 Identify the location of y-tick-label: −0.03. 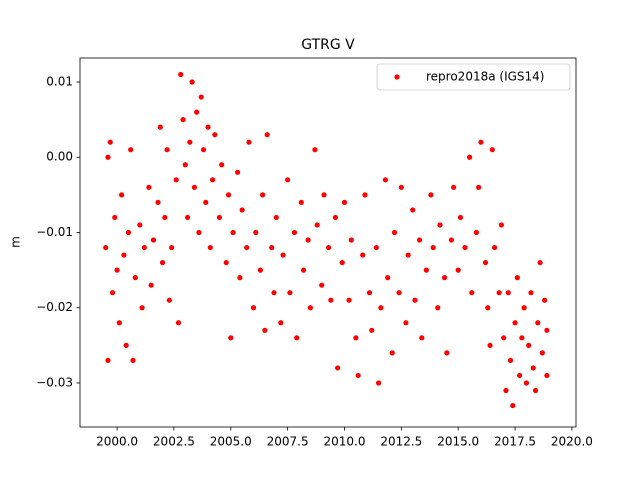
(54, 382).